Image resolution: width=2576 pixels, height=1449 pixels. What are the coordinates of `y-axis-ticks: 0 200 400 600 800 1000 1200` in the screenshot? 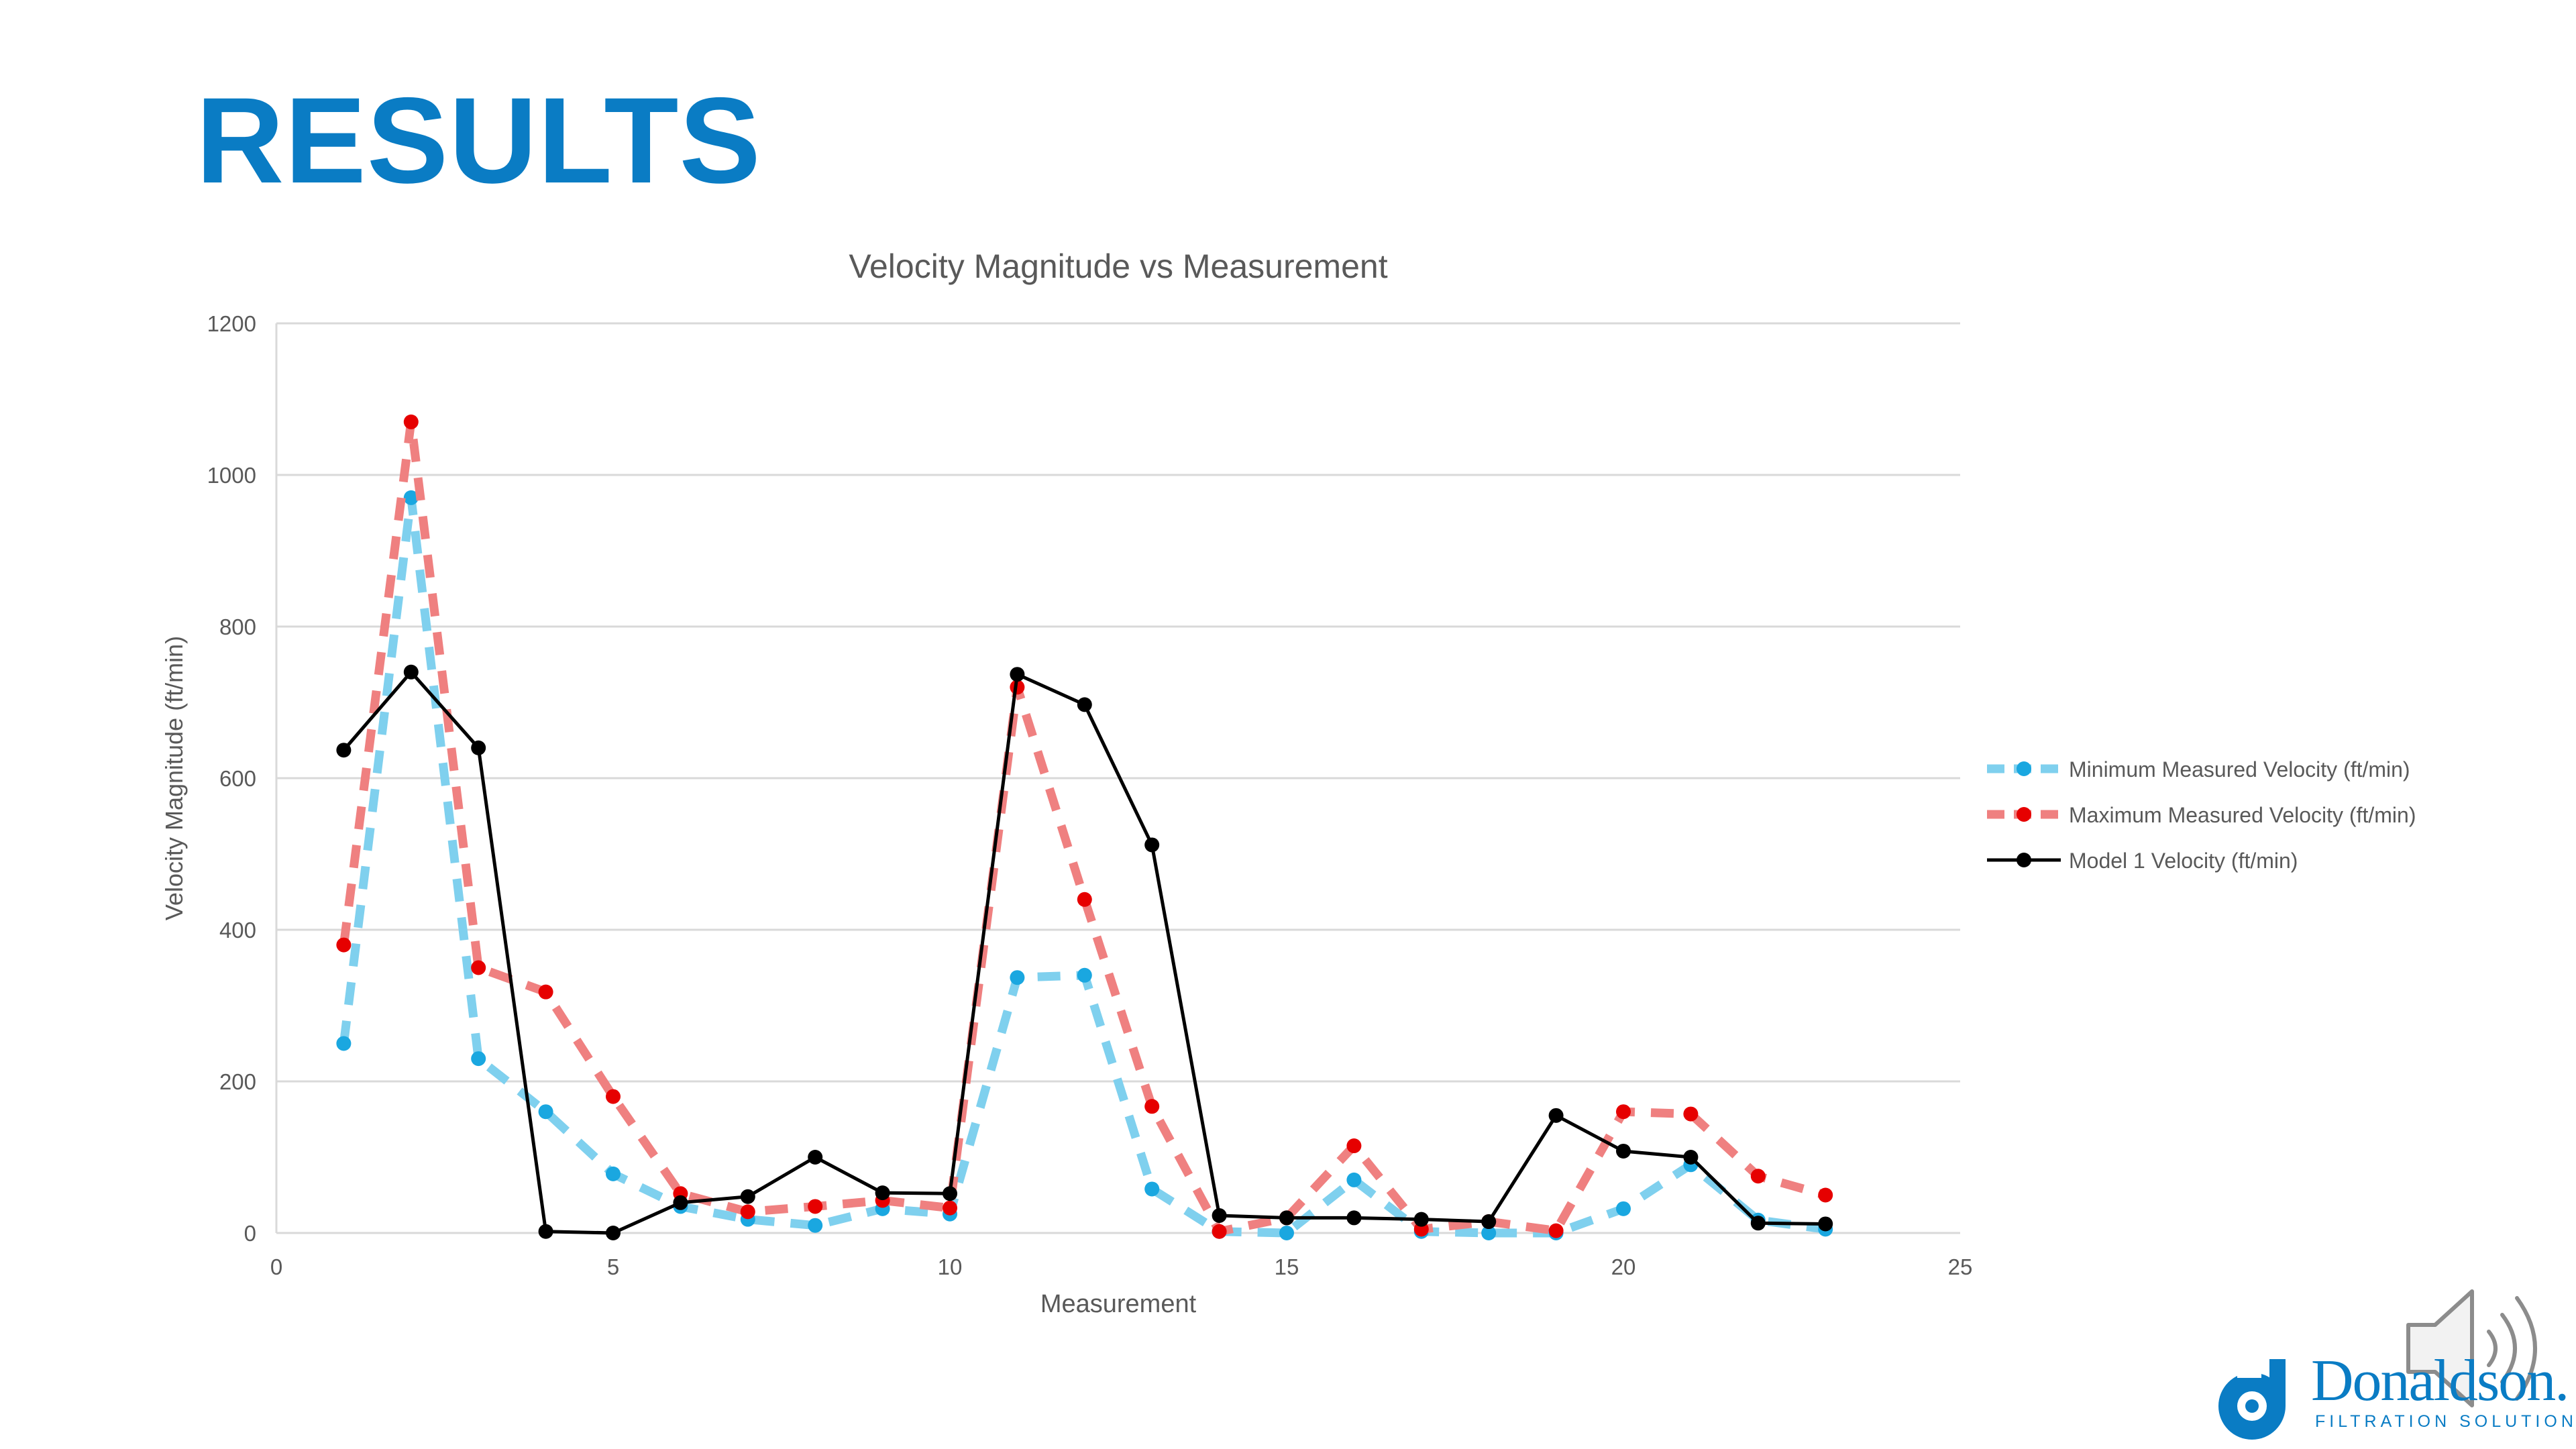 It's located at (231, 778).